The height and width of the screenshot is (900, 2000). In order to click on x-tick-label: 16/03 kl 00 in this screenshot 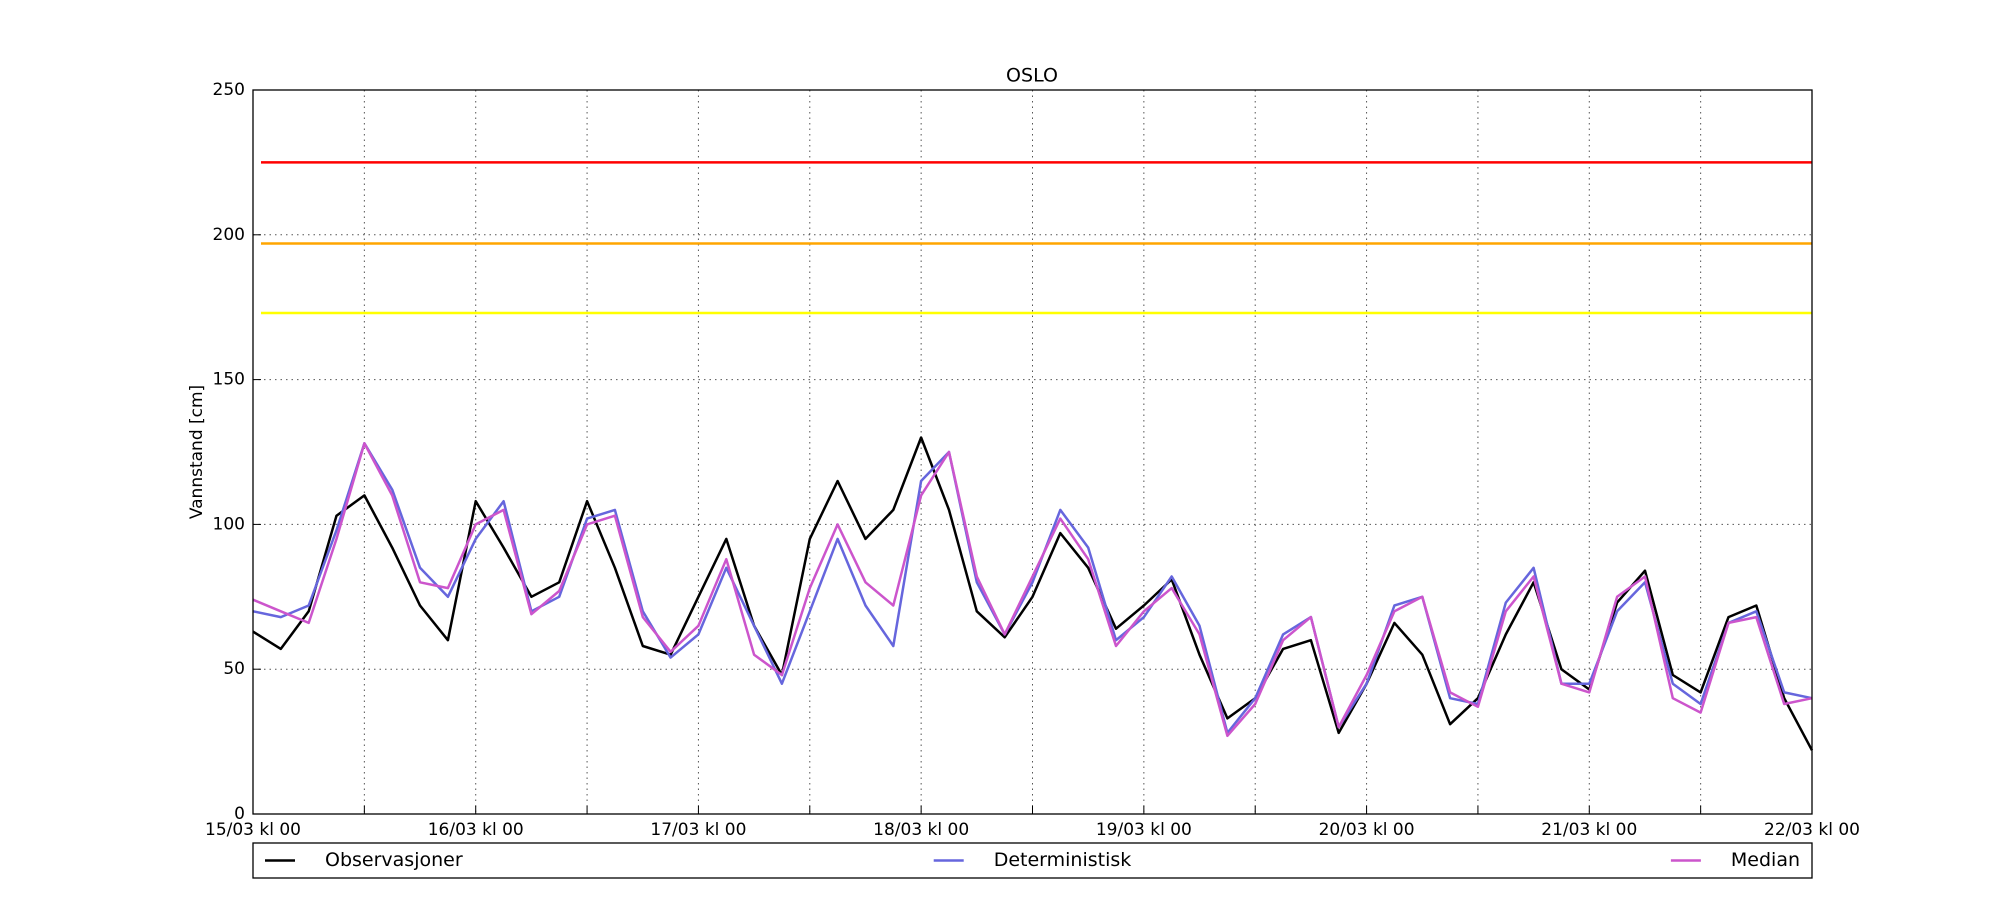, I will do `click(476, 830)`.